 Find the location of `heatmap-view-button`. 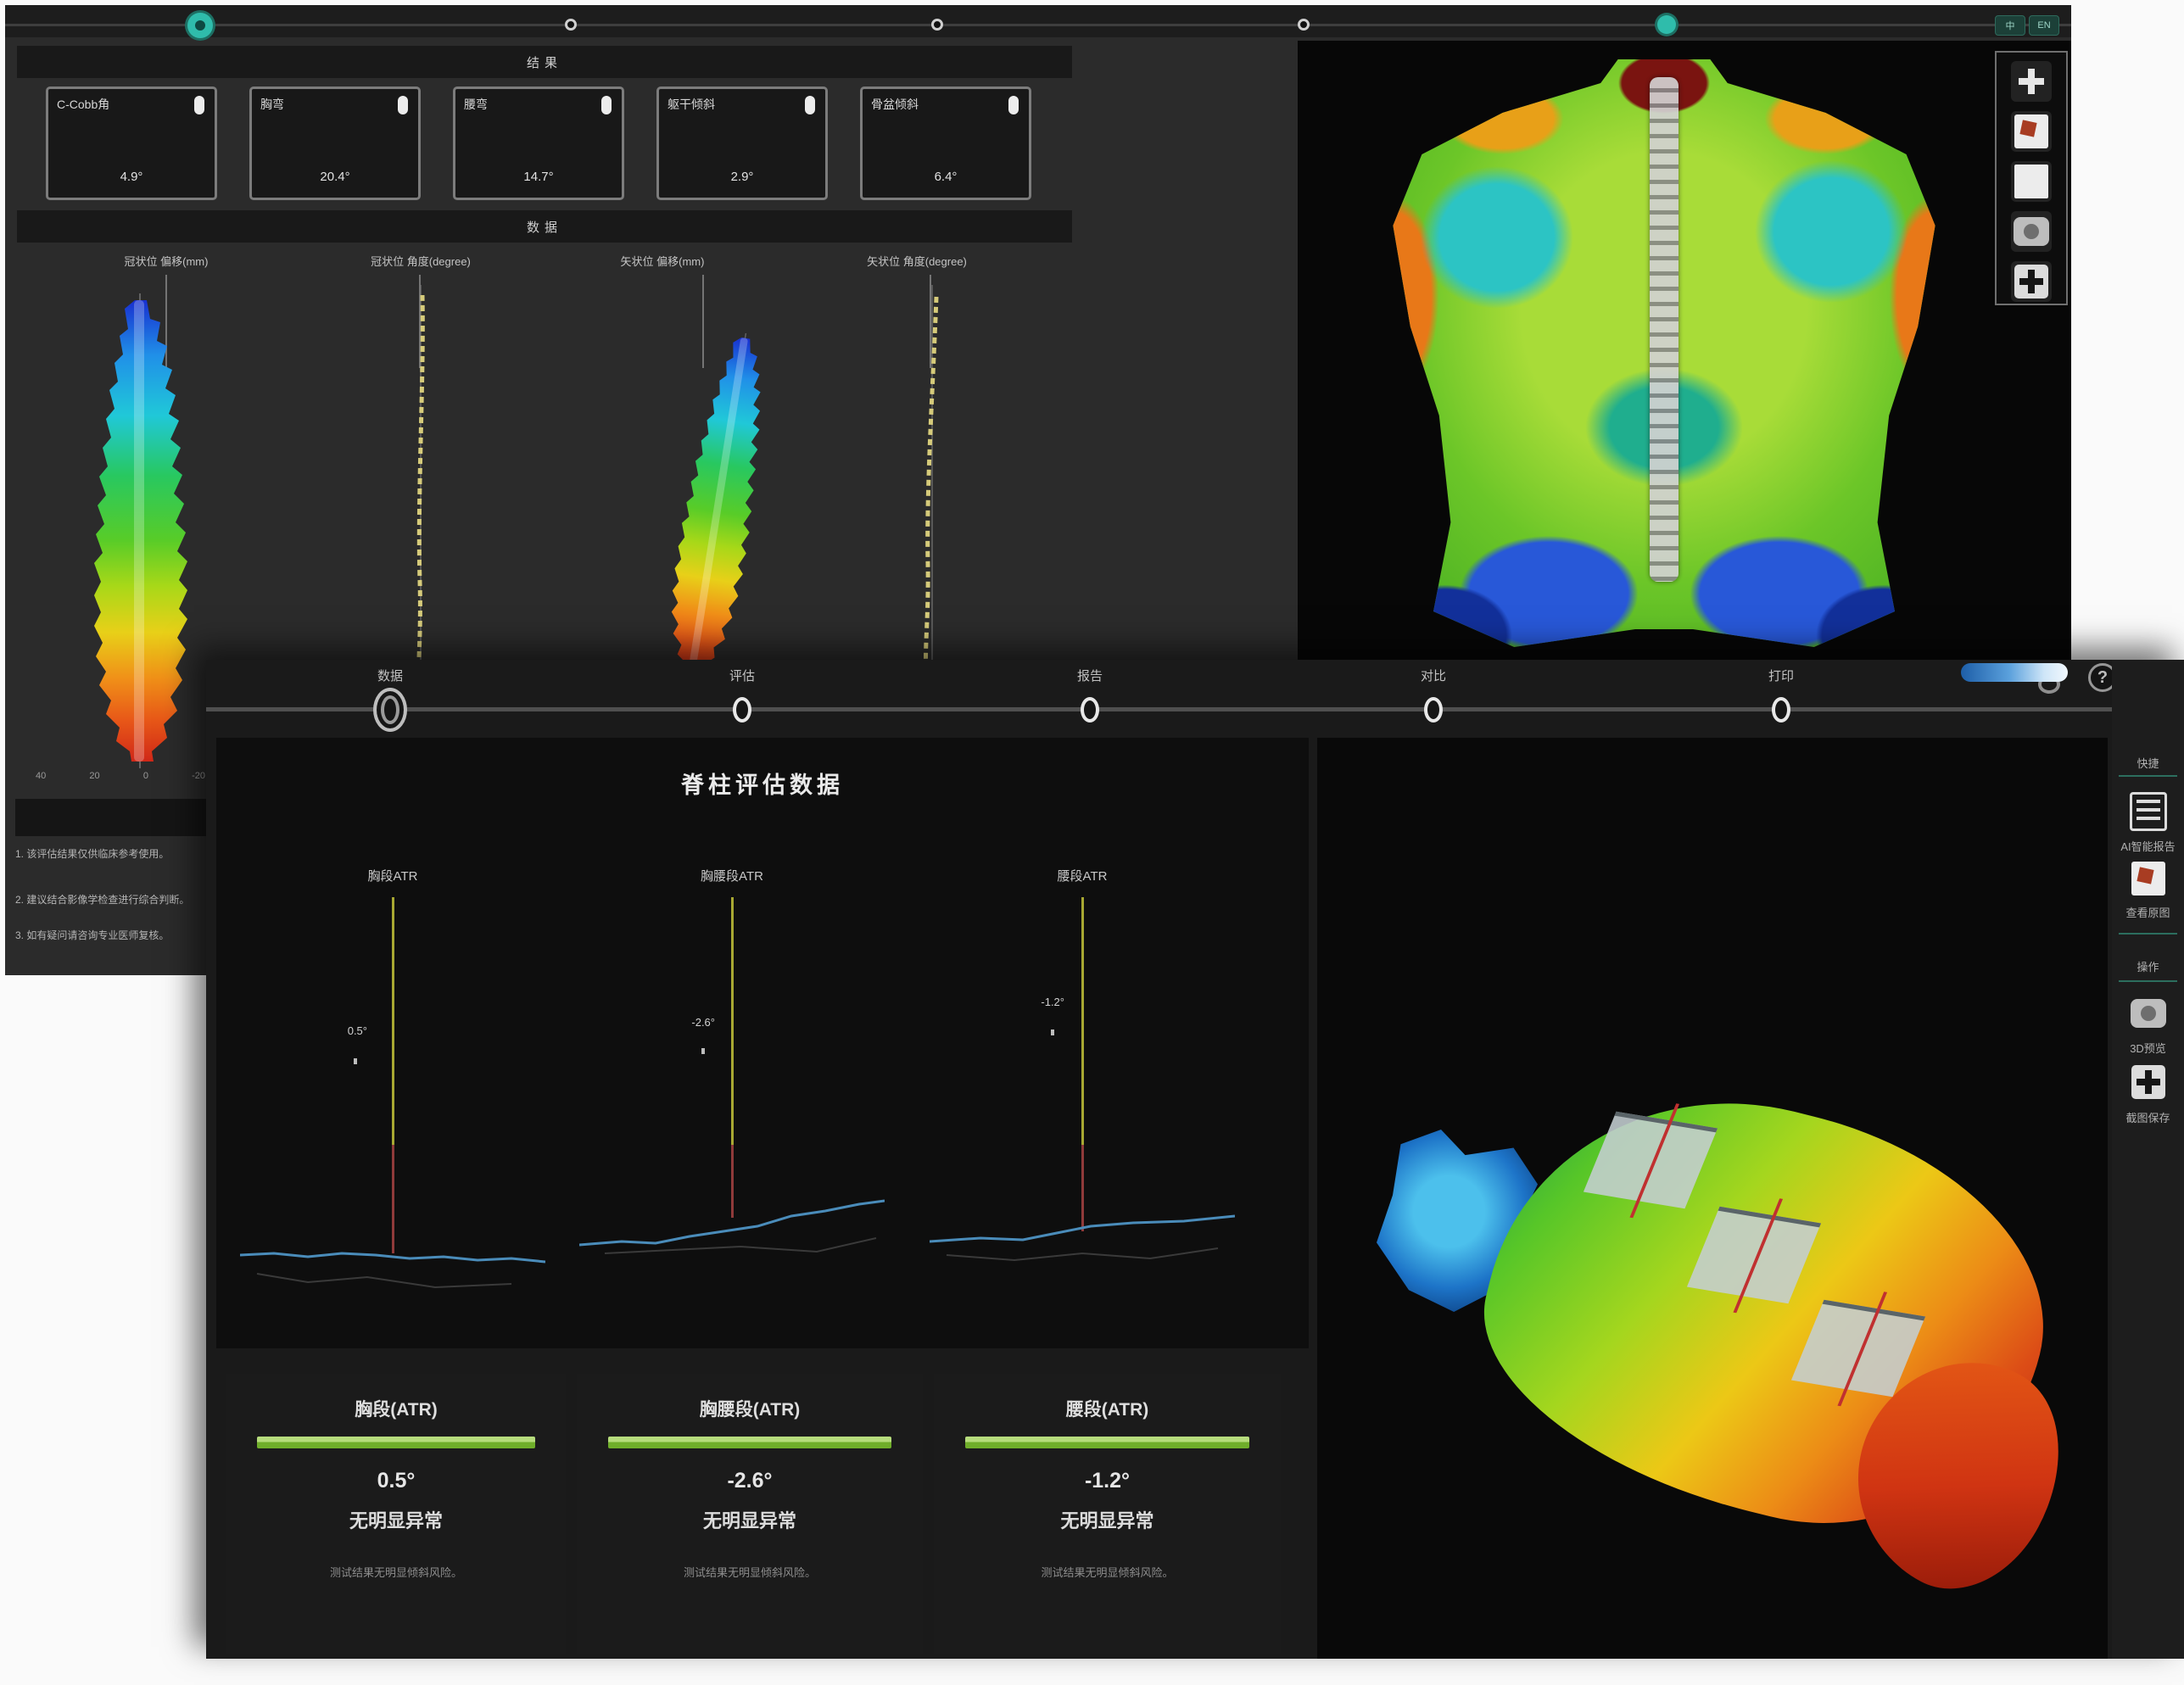

heatmap-view-button is located at coordinates (2031, 131).